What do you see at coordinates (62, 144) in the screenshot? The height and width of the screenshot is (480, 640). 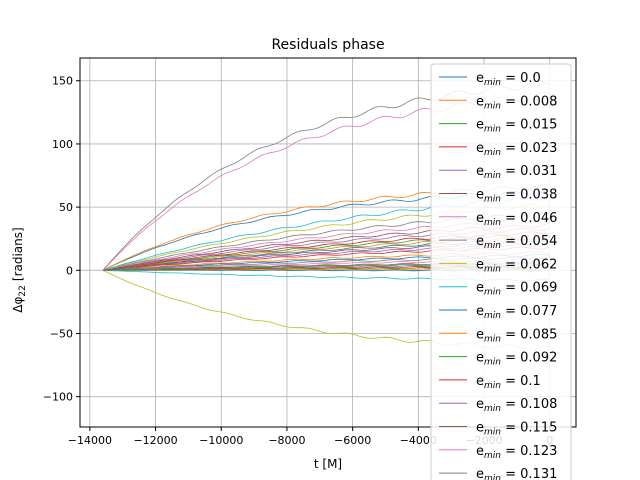 I see `y-tick-label: 100` at bounding box center [62, 144].